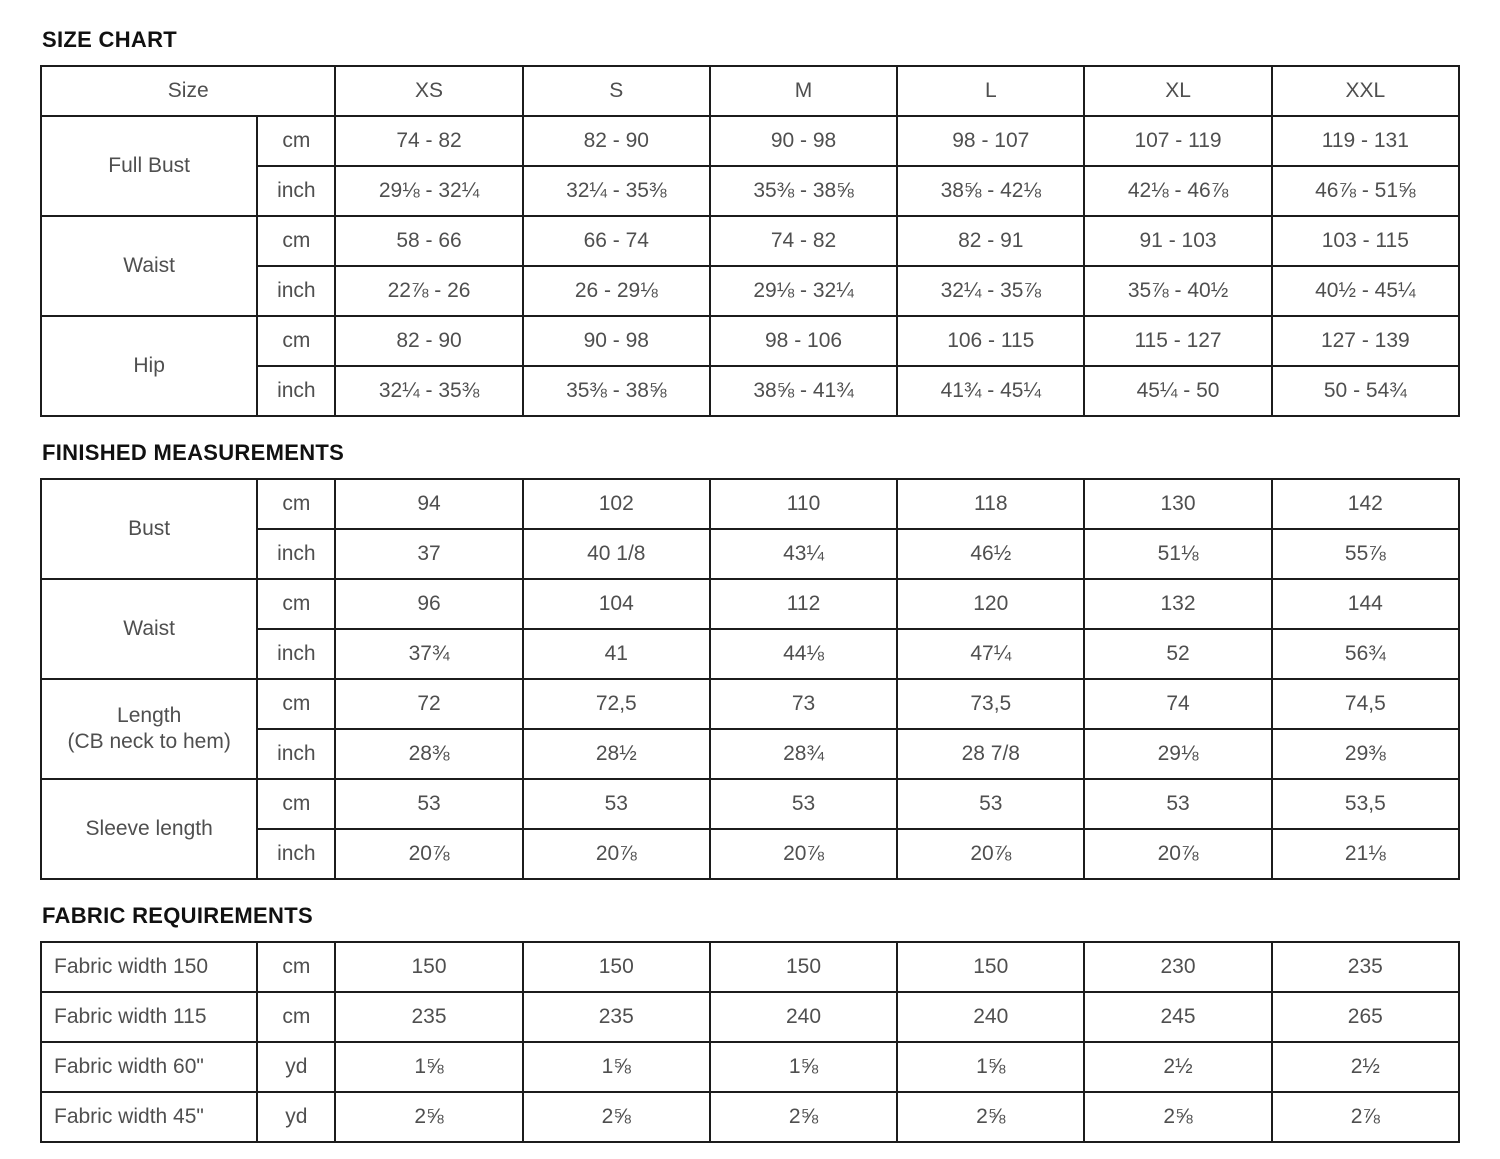  What do you see at coordinates (616, 654) in the screenshot?
I see `value-cell: 41` at bounding box center [616, 654].